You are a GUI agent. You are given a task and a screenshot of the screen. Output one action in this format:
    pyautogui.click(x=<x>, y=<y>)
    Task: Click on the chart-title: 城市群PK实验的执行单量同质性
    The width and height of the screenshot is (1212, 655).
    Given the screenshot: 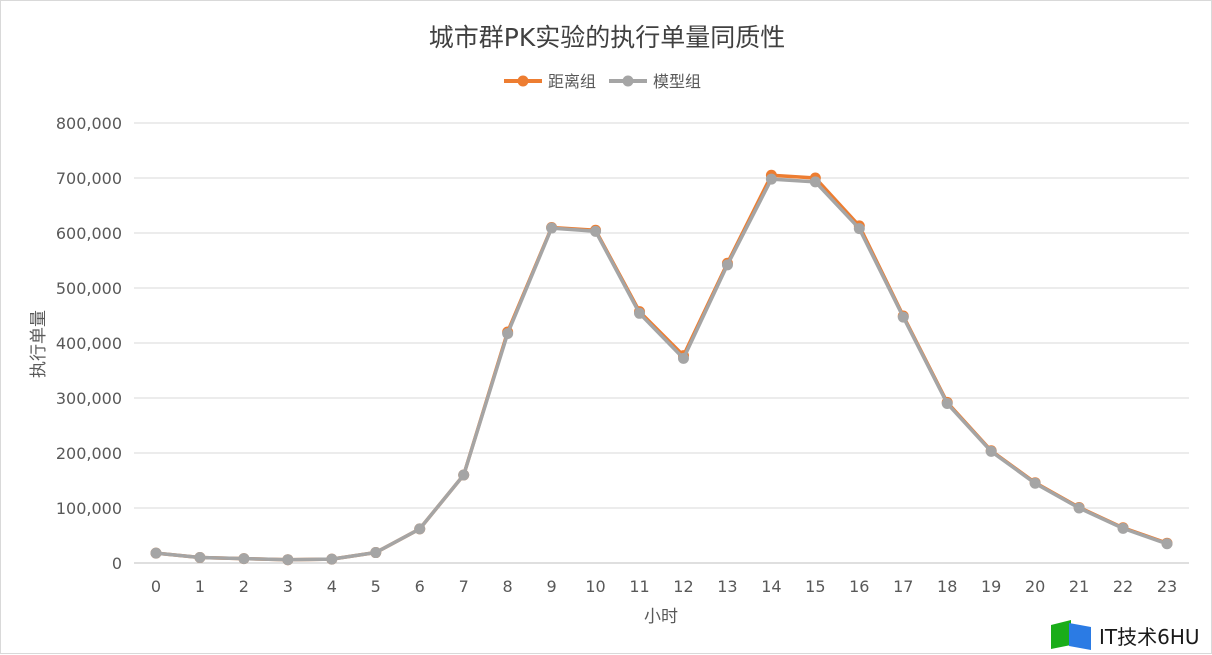 What is the action you would take?
    pyautogui.click(x=607, y=37)
    